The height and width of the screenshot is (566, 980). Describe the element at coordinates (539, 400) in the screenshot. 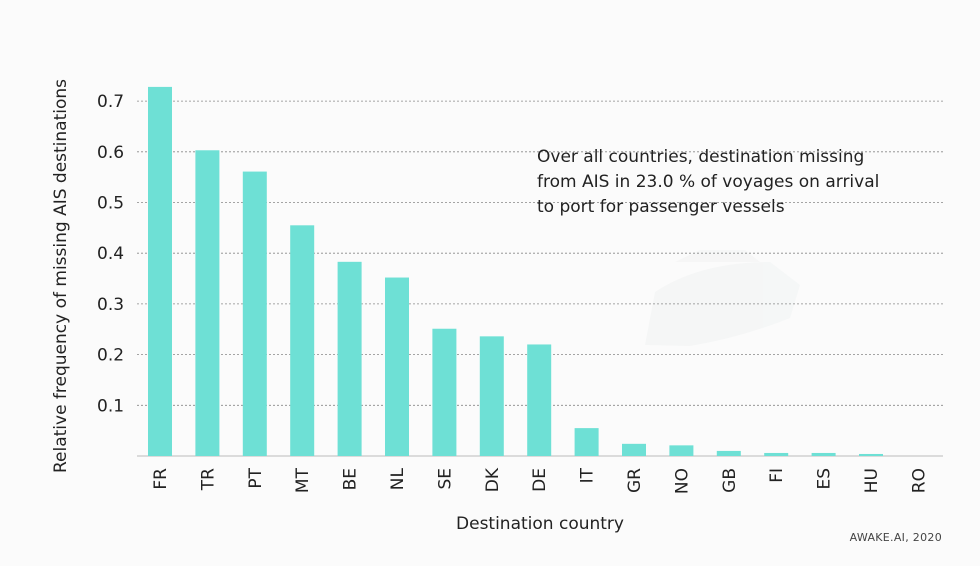

I see `bar-de` at that location.